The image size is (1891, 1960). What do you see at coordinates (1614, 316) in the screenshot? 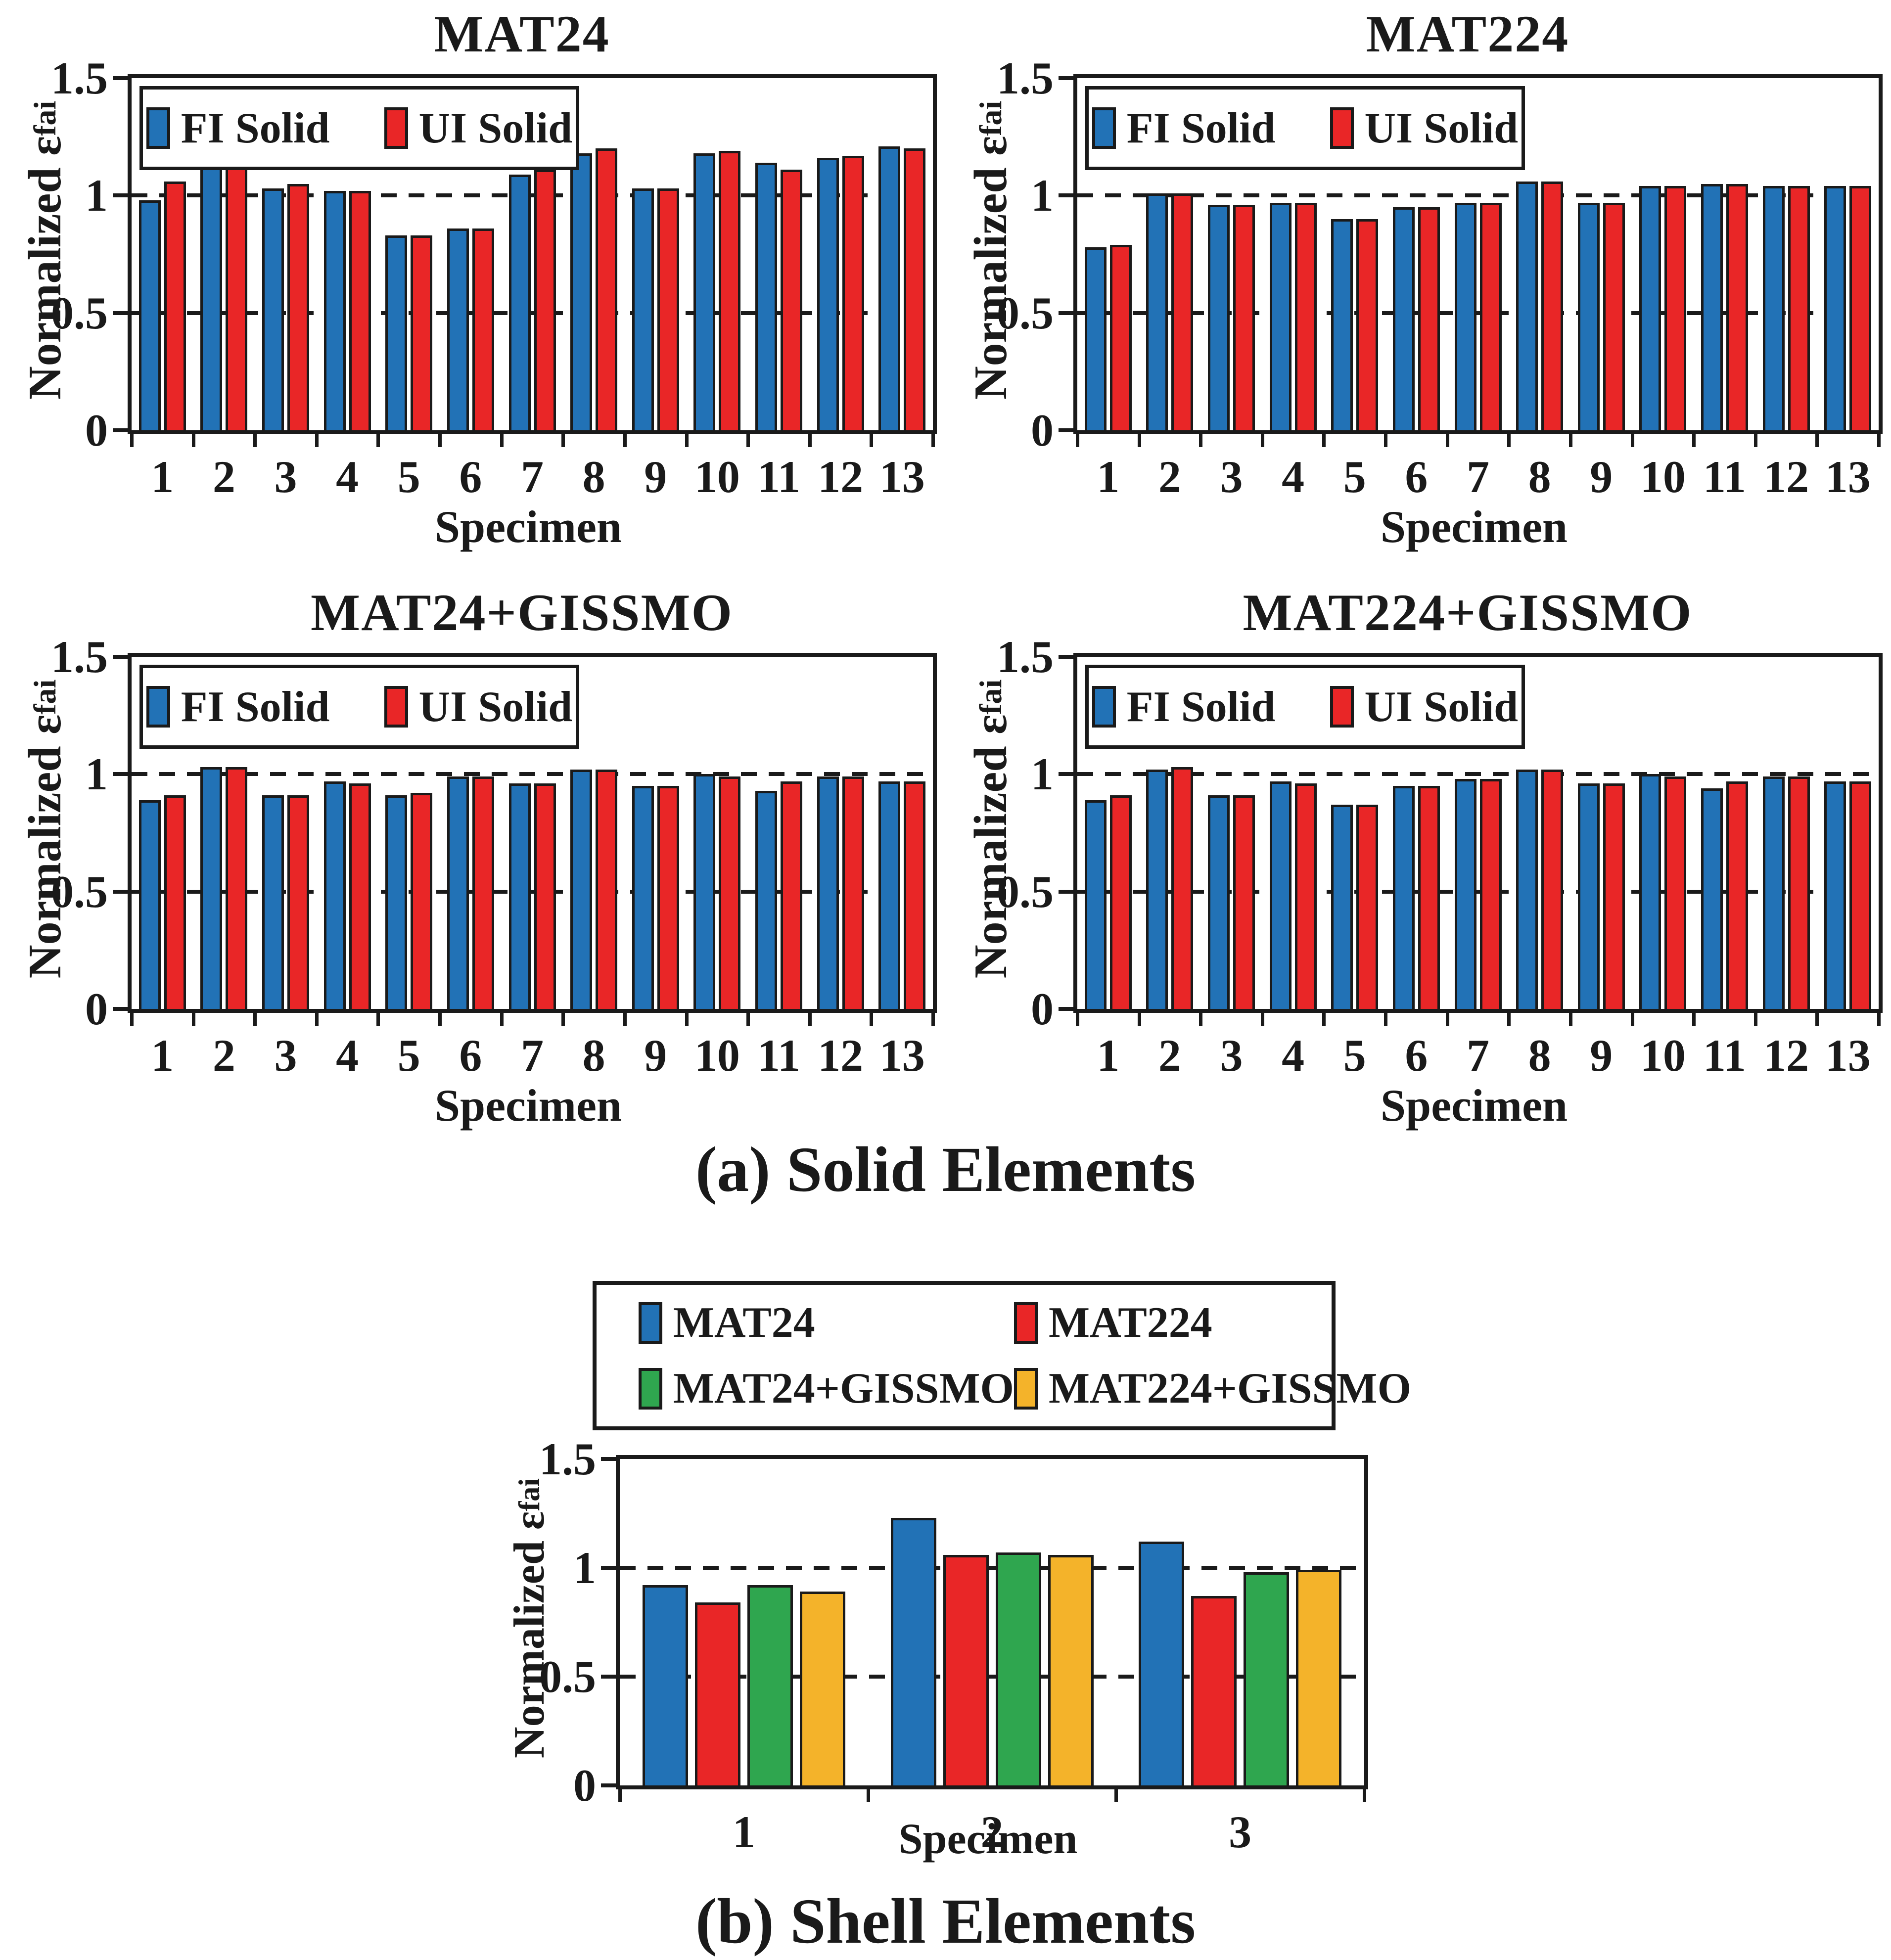
I see `bar-ui-solid-spec9` at bounding box center [1614, 316].